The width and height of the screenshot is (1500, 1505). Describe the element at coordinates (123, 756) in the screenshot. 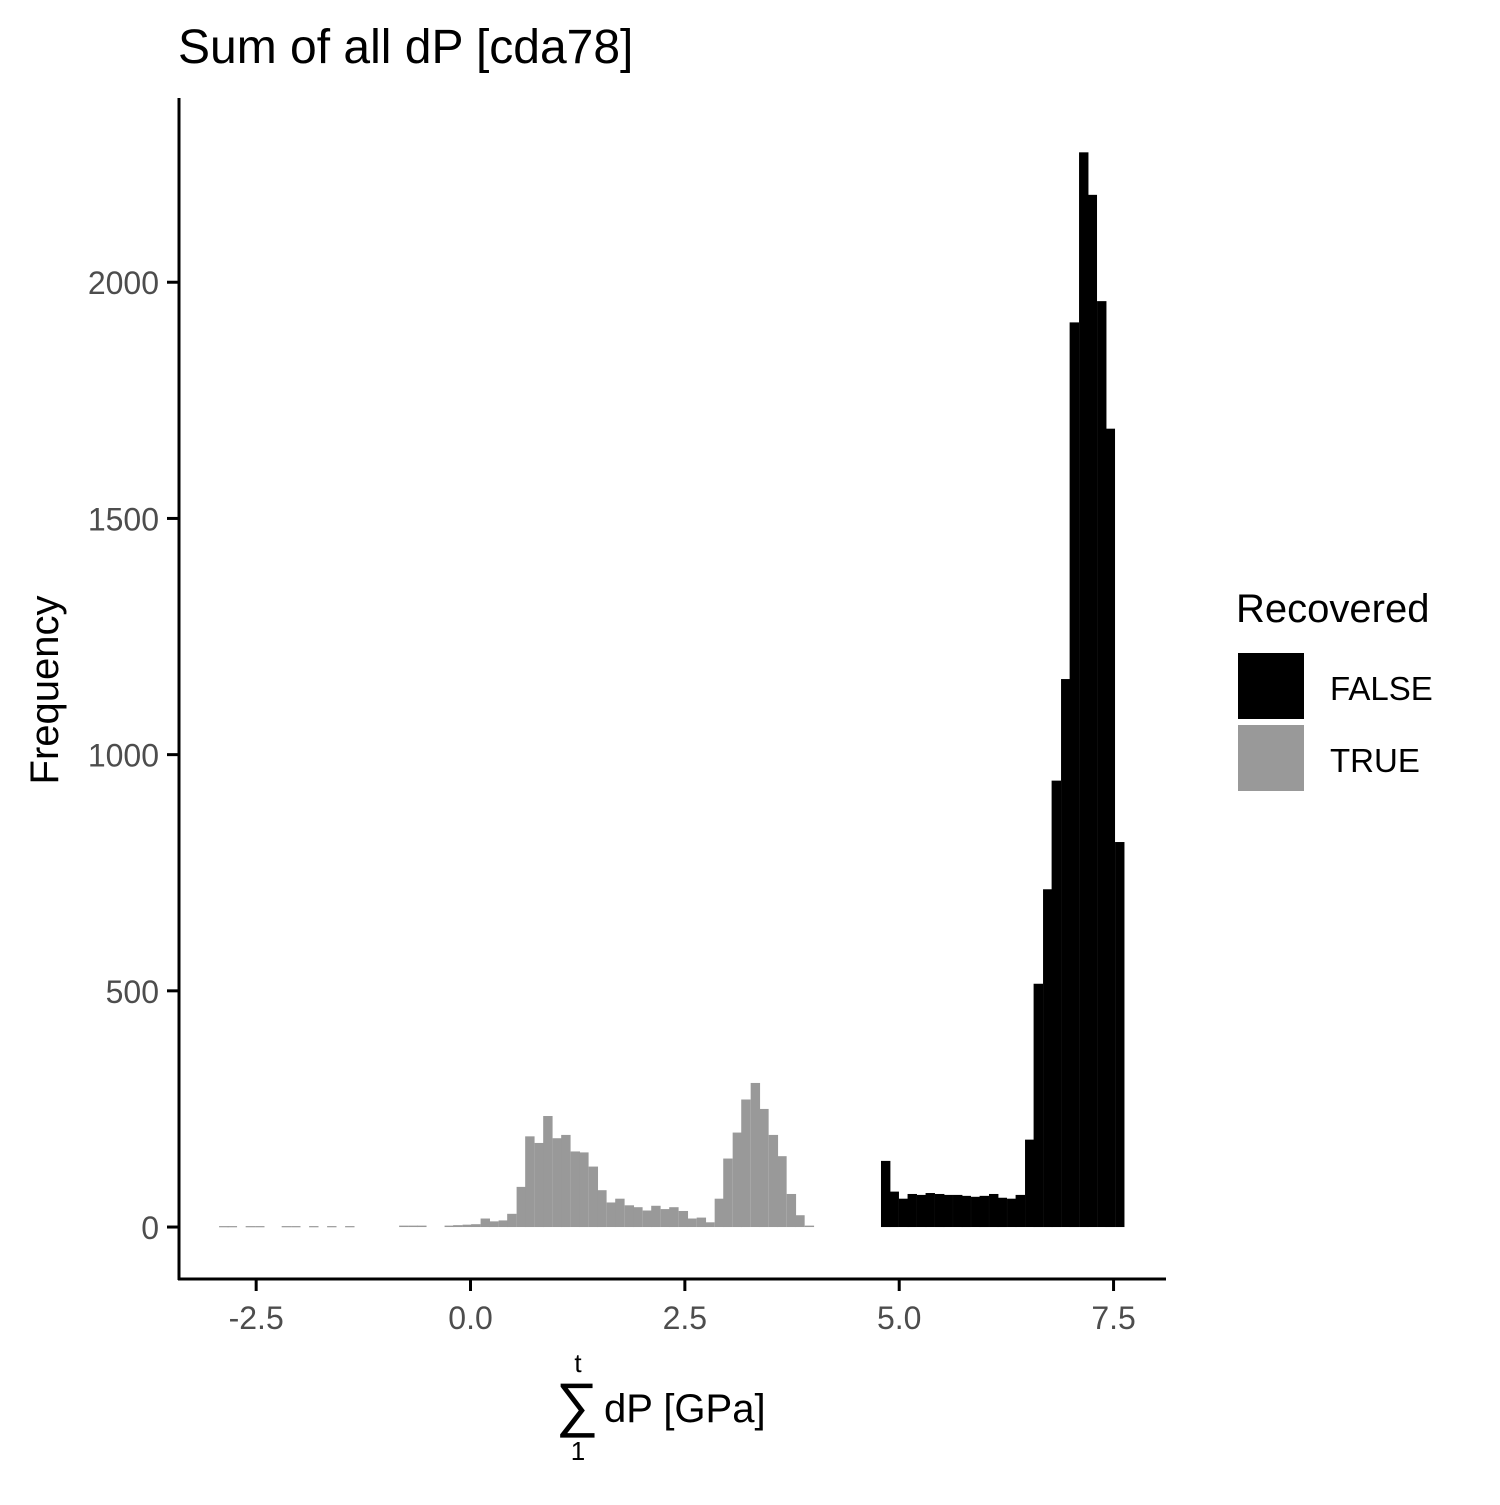

I see `y-tick-label: 1000` at that location.